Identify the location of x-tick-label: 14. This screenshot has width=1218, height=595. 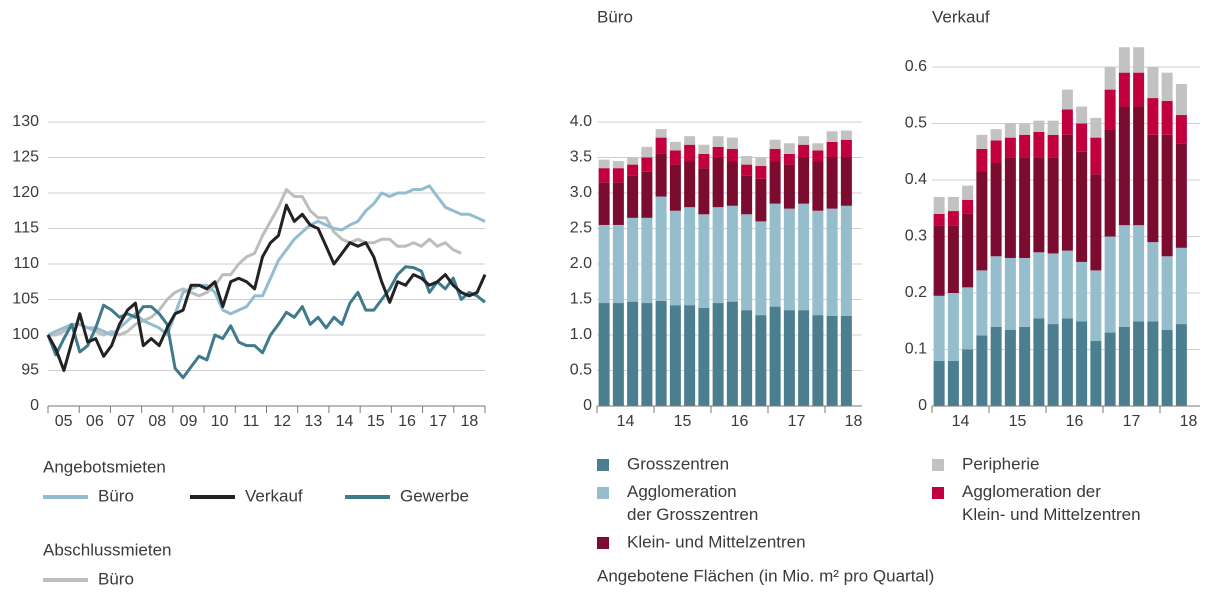
(961, 421).